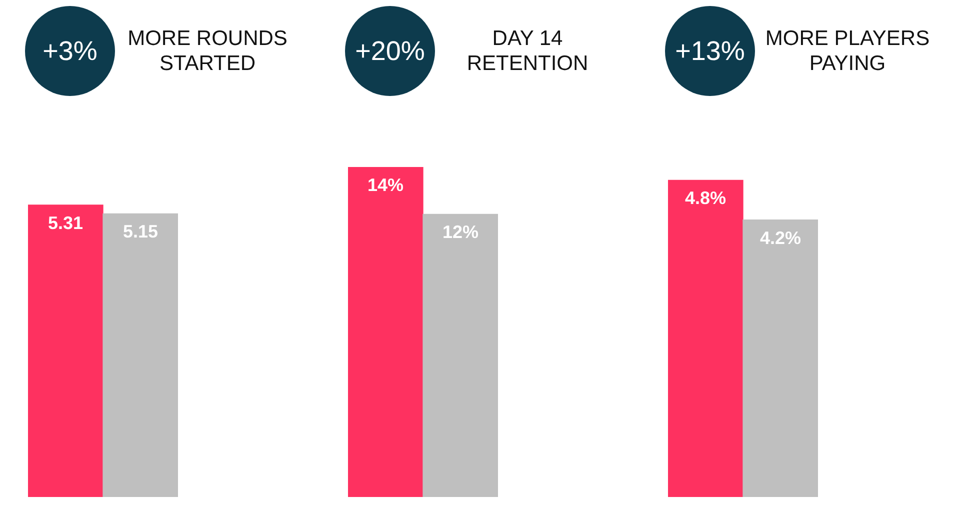 This screenshot has height=511, width=960. Describe the element at coordinates (460, 232) in the screenshot. I see `data-label: 12%` at that location.